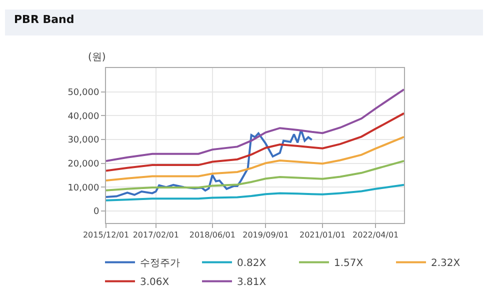 The image size is (488, 308). Describe the element at coordinates (155, 282) in the screenshot. I see `legend-label: 3.06X` at that location.